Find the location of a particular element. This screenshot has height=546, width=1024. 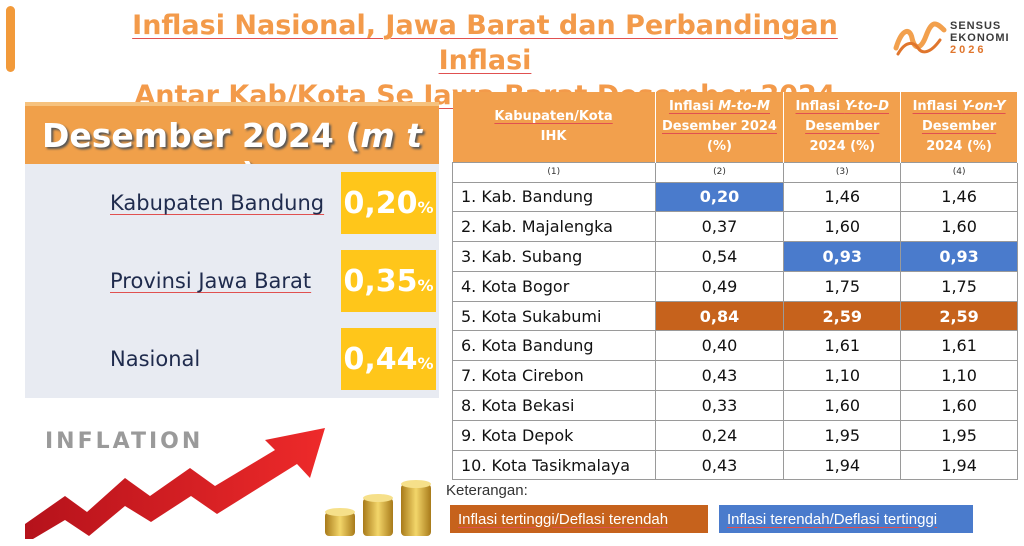

logo-line-3: 2026 is located at coordinates (968, 50).